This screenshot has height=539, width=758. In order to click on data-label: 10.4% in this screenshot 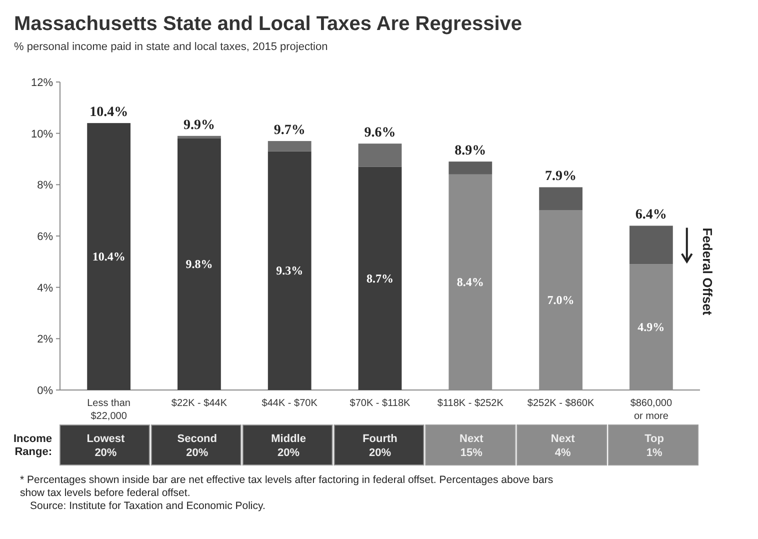, I will do `click(109, 257)`.